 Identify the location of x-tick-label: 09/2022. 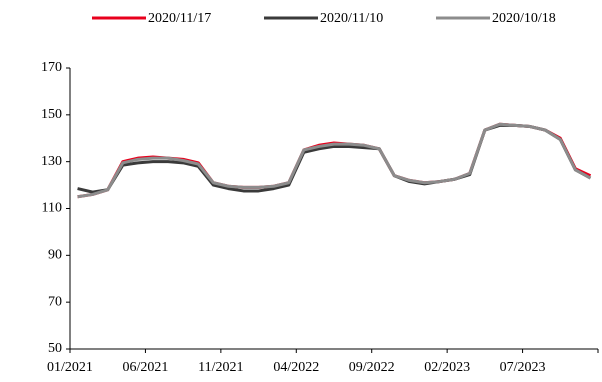
(372, 367).